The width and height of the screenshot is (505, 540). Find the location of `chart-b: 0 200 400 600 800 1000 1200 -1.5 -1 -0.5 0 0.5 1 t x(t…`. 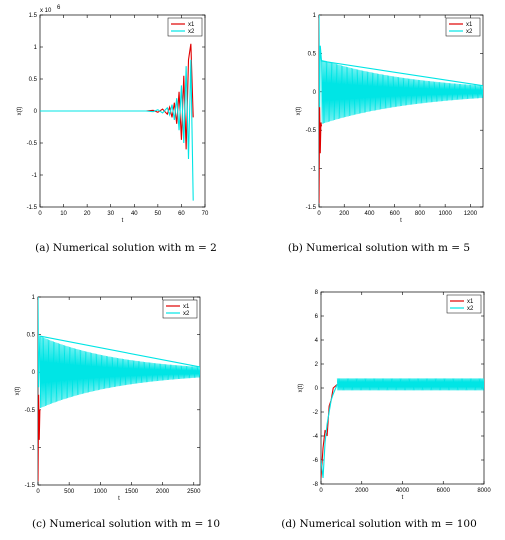

chart-b: 0 200 400 600 800 1000 1200 -1.5 -1 -0.5 0 0.5 1 t x(t… is located at coordinates (390, 118).